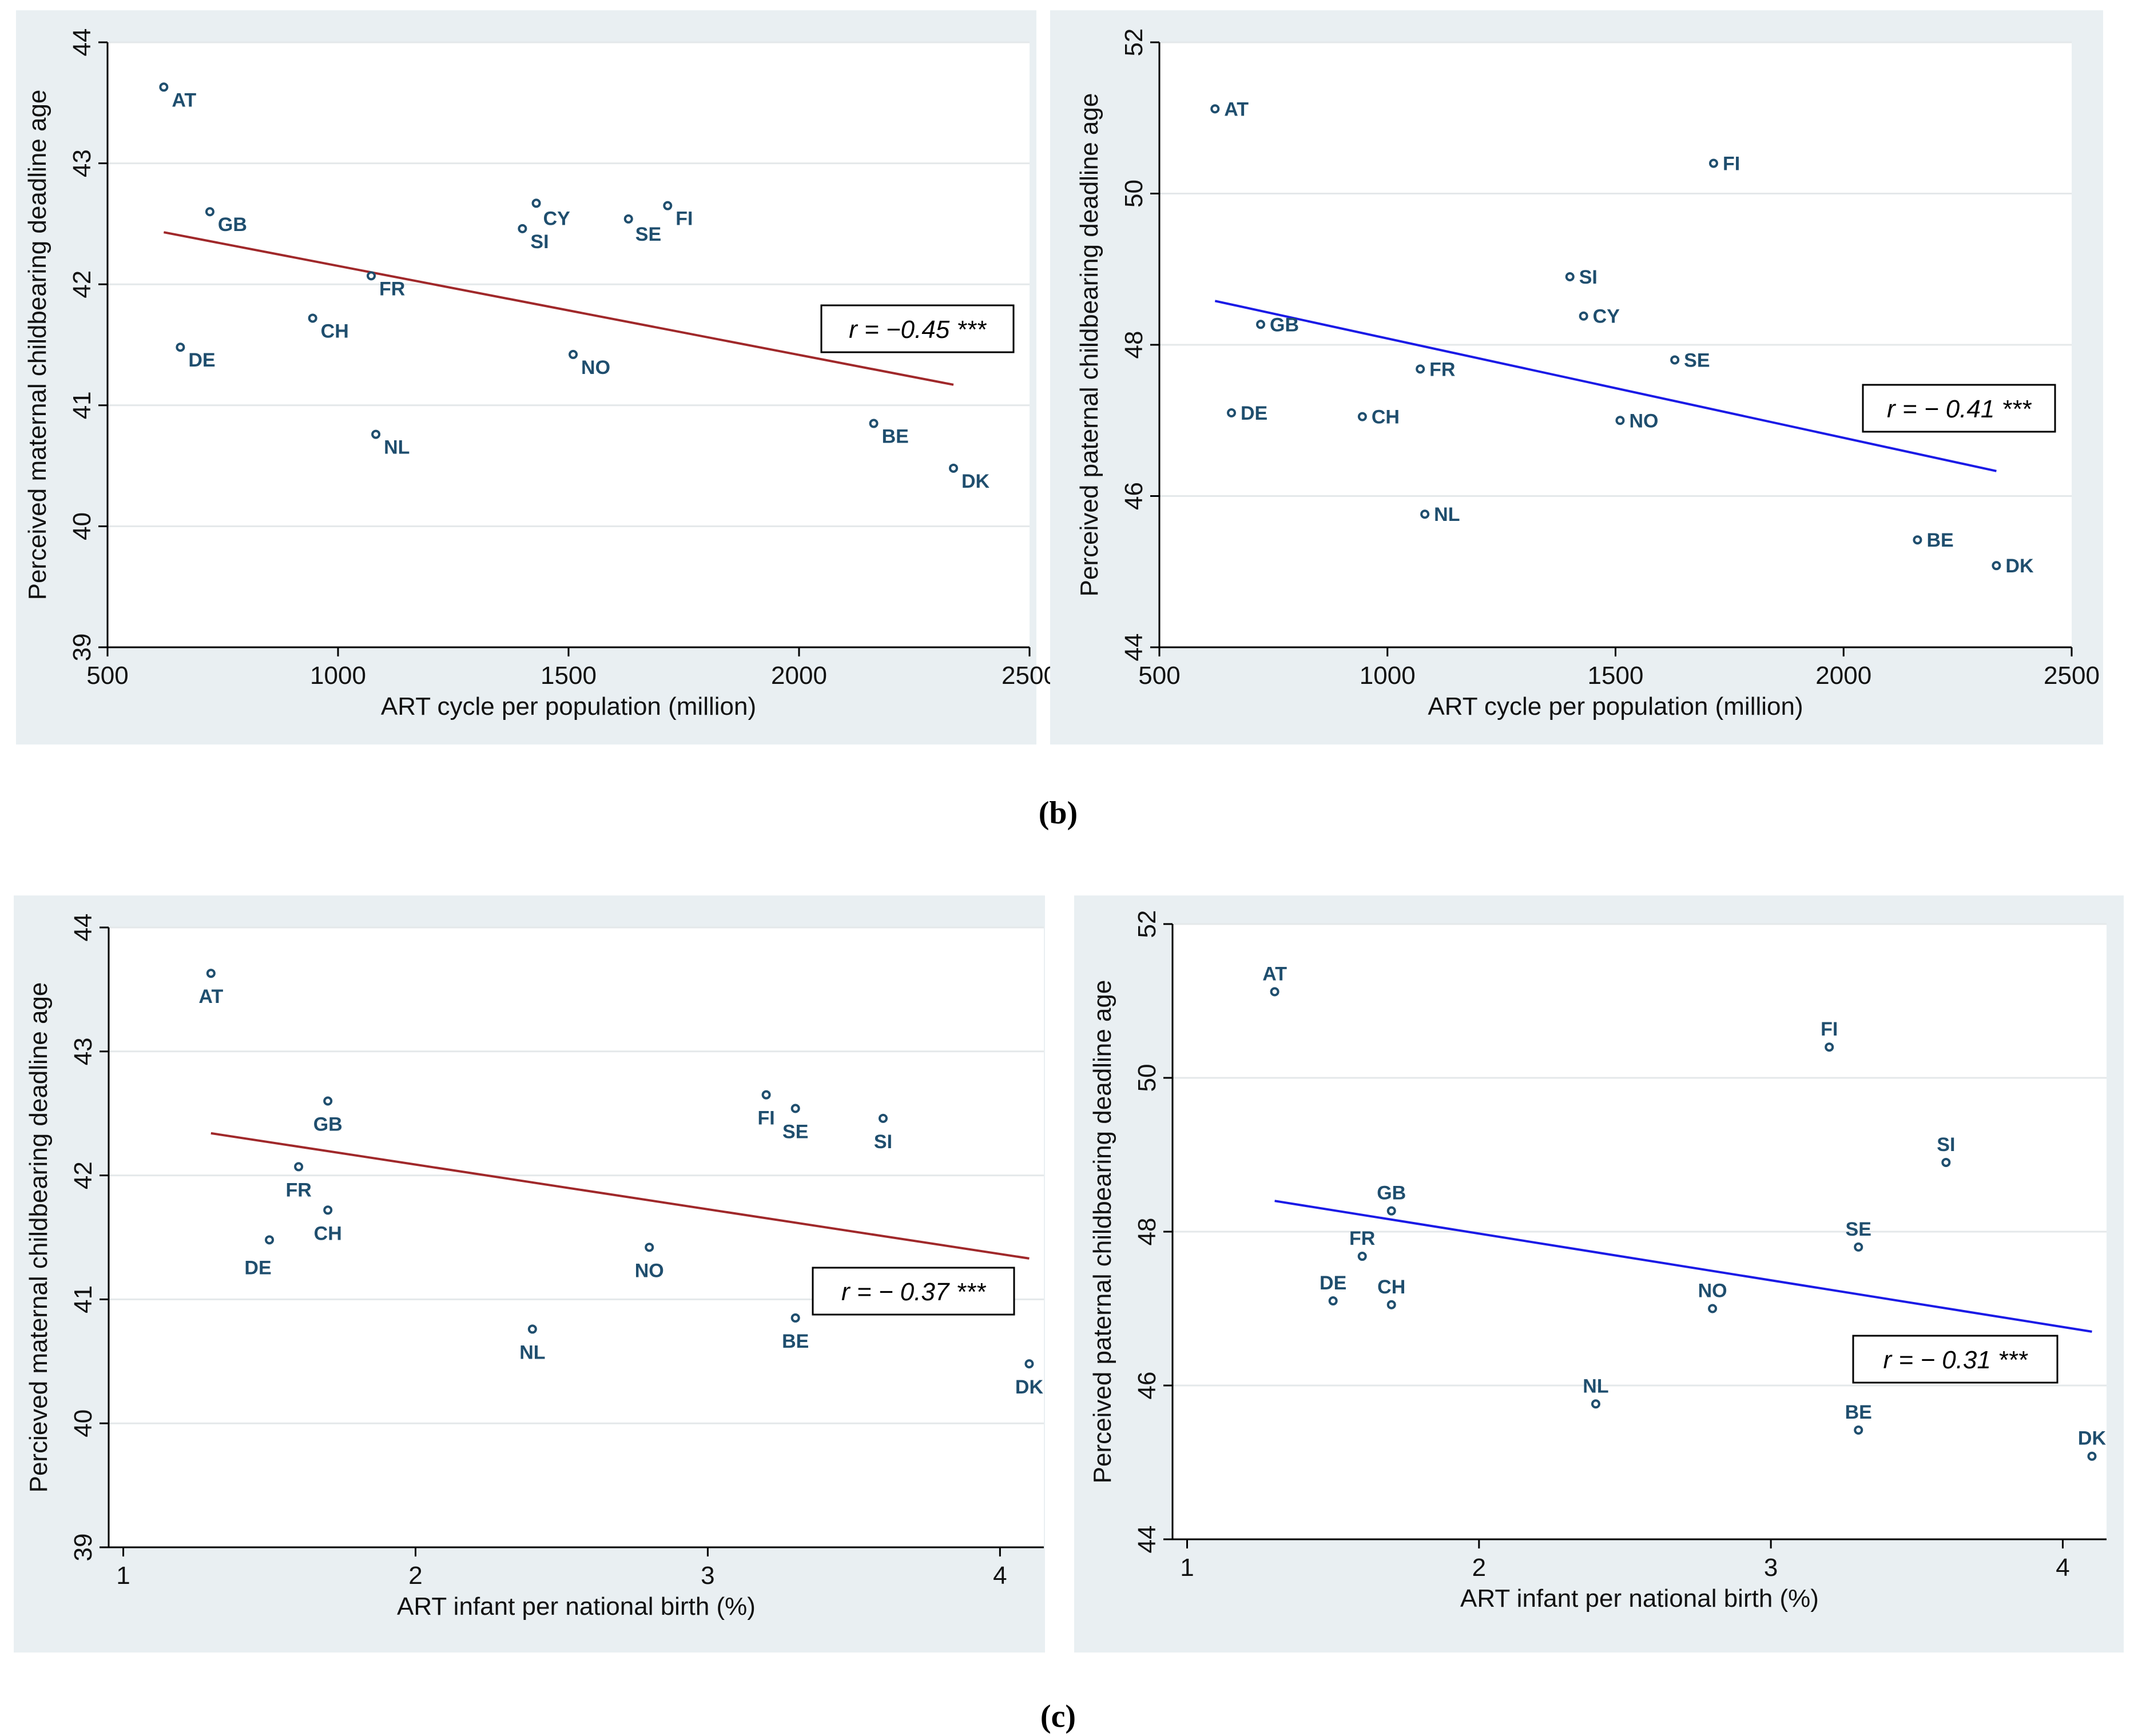 The height and width of the screenshot is (1736, 2134). Describe the element at coordinates (1134, 43) in the screenshot. I see `y-tick-label: 52` at that location.